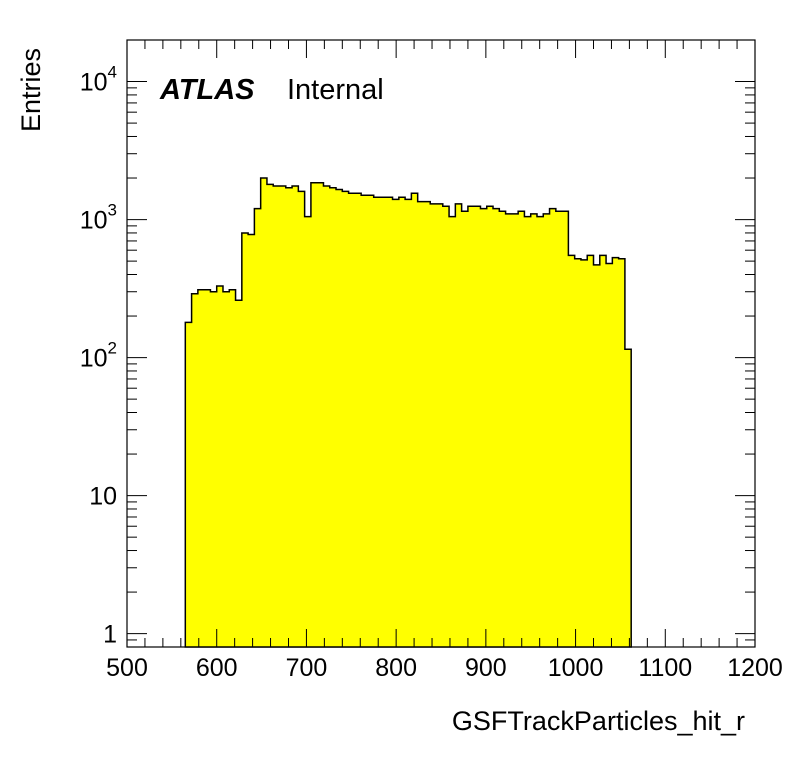 The image size is (796, 772). I want to click on x-tick-label: 600, so click(217, 668).